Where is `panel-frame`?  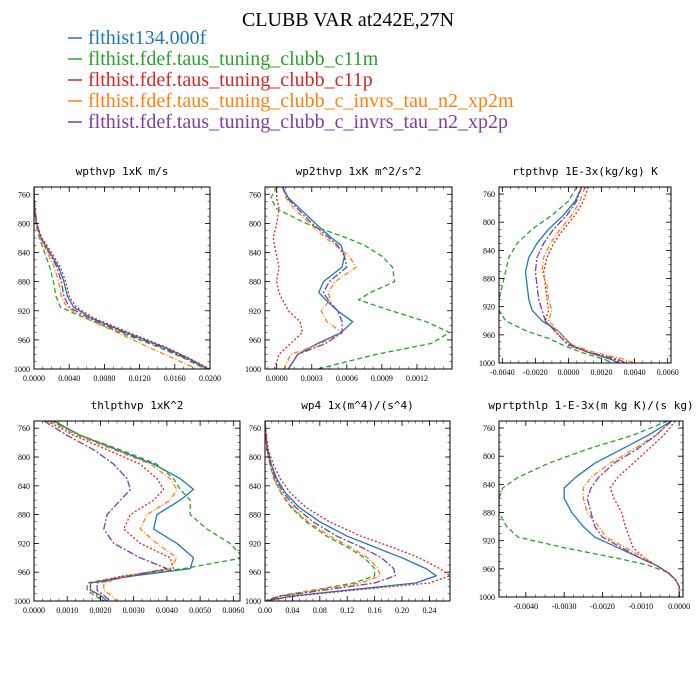
panel-frame is located at coordinates (357, 511).